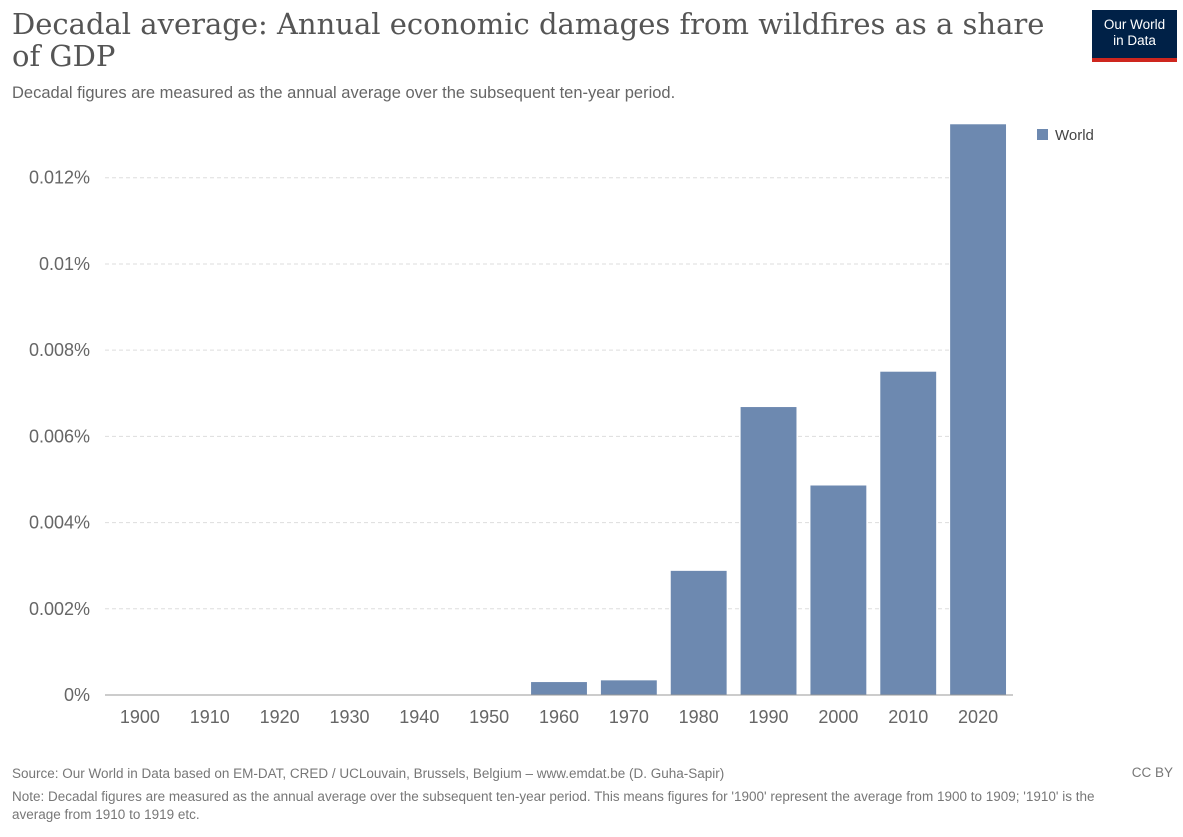 The image size is (1183, 837). I want to click on x-tick-label: 1960, so click(559, 717).